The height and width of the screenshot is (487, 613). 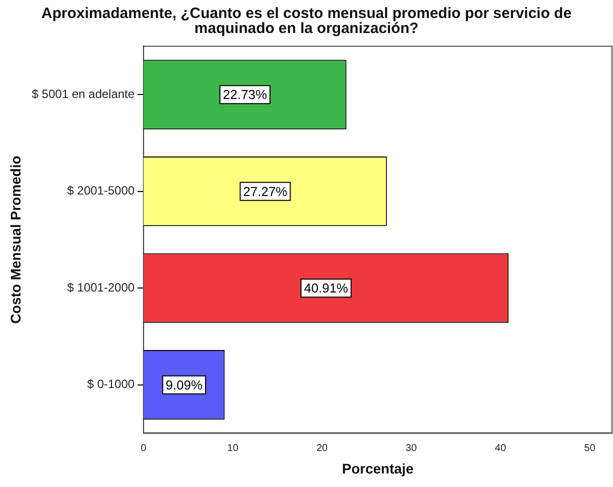 What do you see at coordinates (590, 448) in the screenshot?
I see `x-tick-label: 50` at bounding box center [590, 448].